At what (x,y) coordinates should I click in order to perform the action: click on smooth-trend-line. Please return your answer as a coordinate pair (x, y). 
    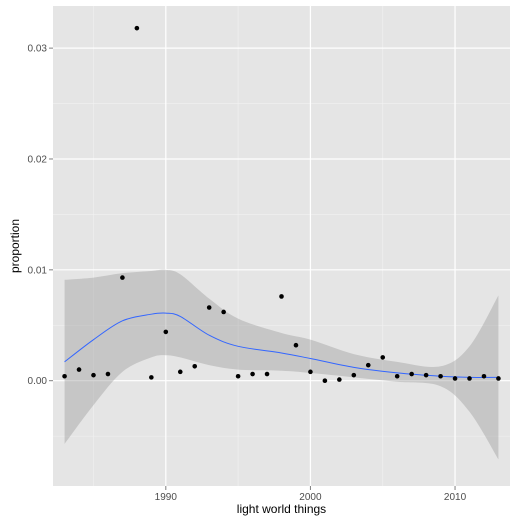
    Looking at the image, I should click on (281, 345).